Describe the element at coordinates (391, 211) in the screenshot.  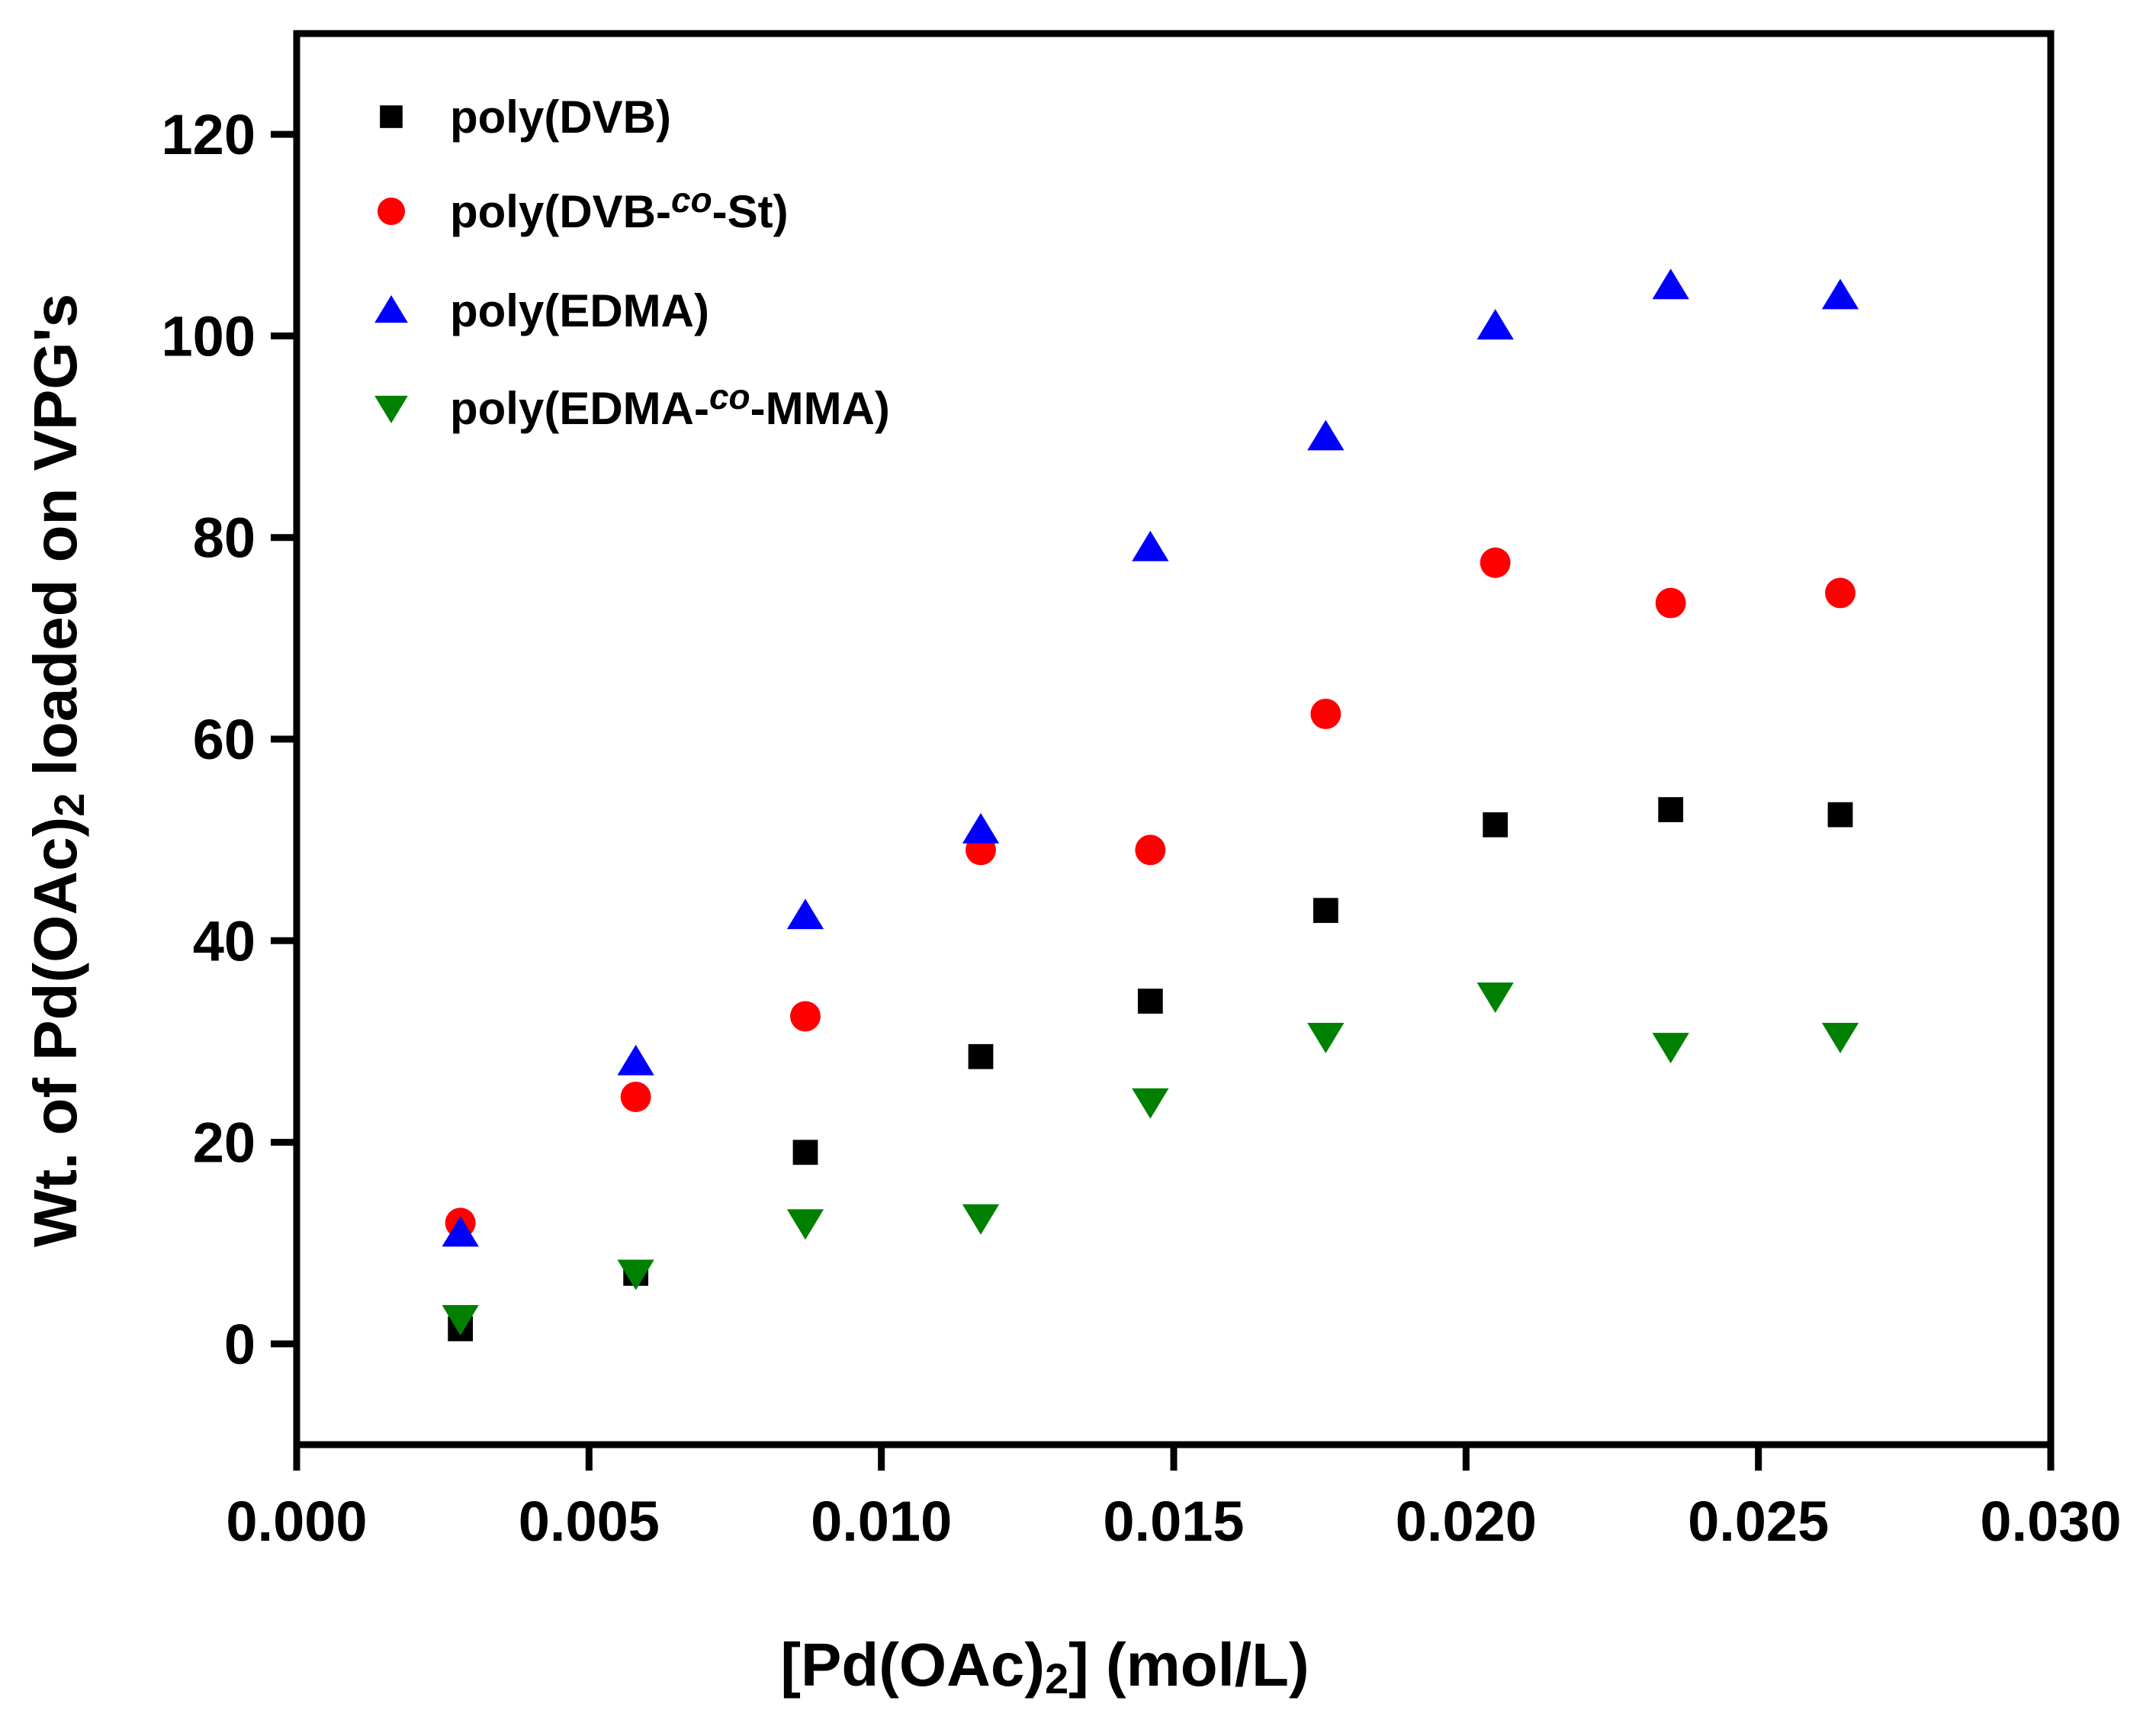
I see `legend-marker-circle` at that location.